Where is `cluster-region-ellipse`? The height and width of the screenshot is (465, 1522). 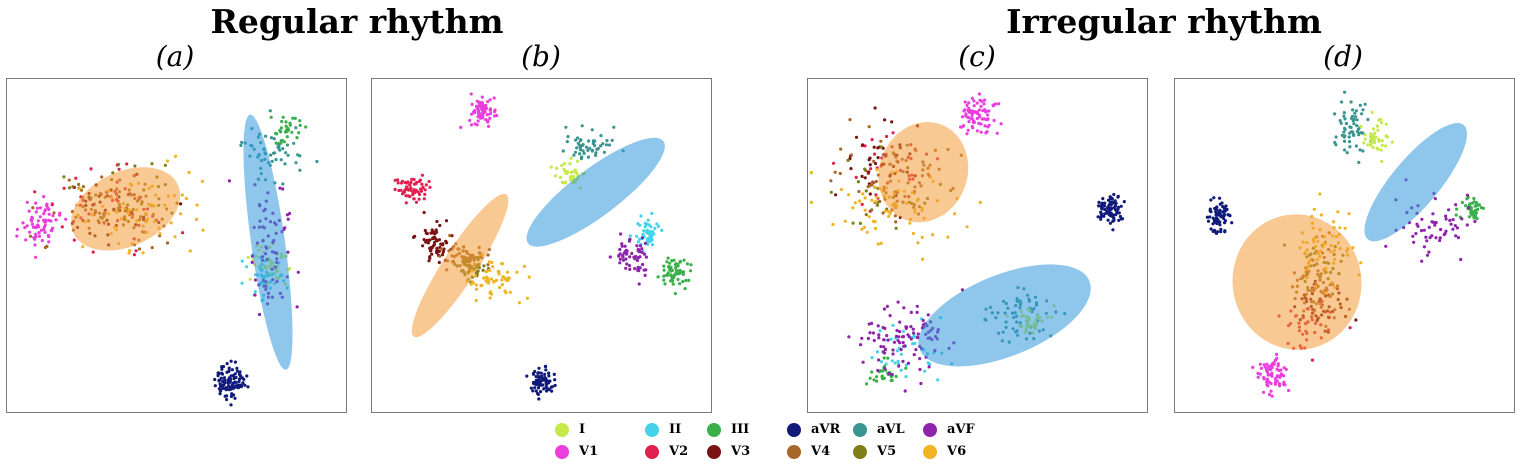 cluster-region-ellipse is located at coordinates (126, 209).